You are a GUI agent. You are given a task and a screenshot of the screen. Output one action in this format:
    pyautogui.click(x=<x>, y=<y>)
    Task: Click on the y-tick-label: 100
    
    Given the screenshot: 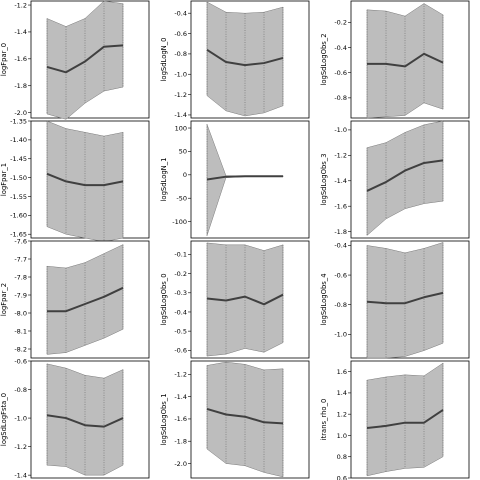 What is the action you would take?
    pyautogui.click(x=181, y=128)
    